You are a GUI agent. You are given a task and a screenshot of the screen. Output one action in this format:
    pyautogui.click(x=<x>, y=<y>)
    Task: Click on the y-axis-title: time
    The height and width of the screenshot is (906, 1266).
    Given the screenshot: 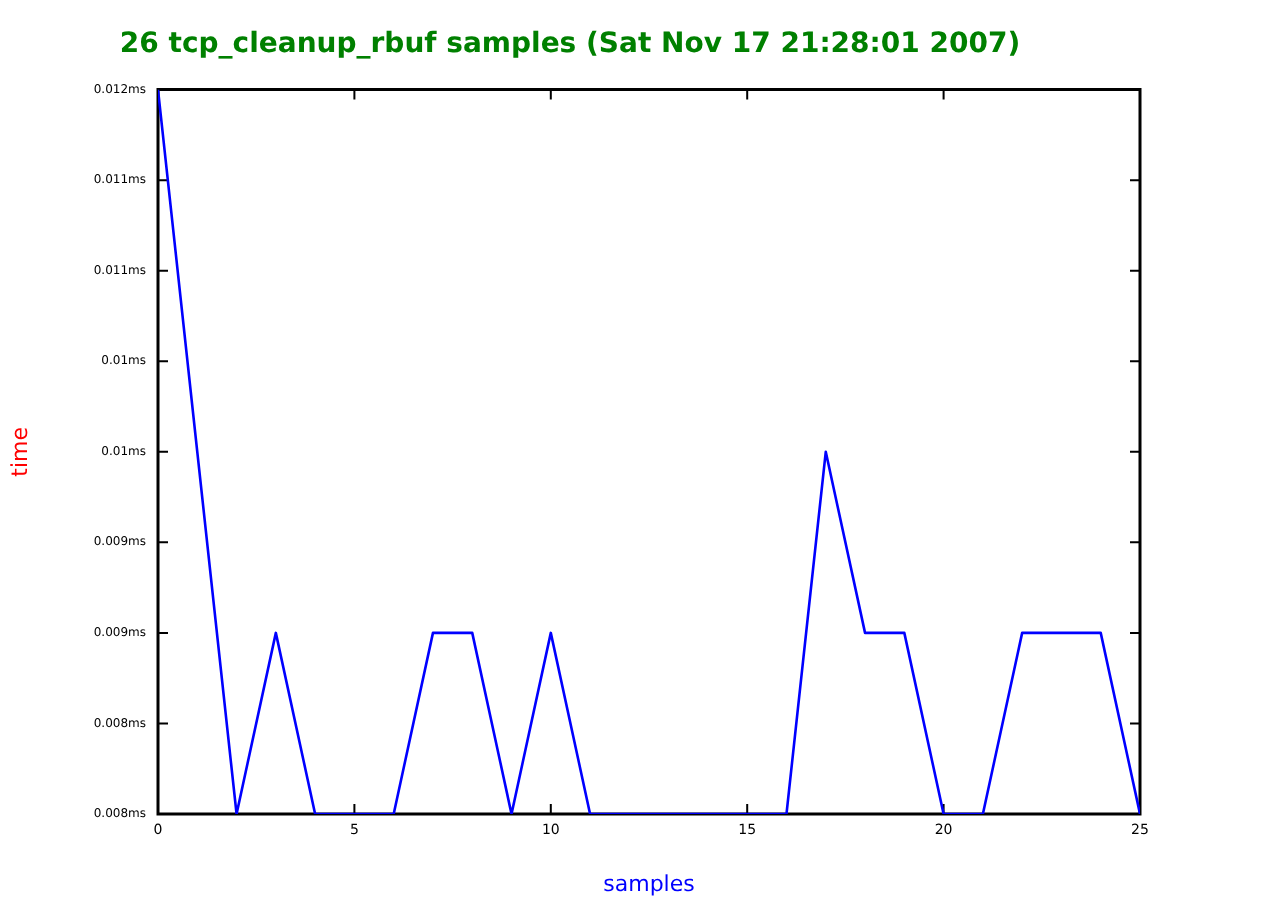 What is the action you would take?
    pyautogui.click(x=19, y=451)
    